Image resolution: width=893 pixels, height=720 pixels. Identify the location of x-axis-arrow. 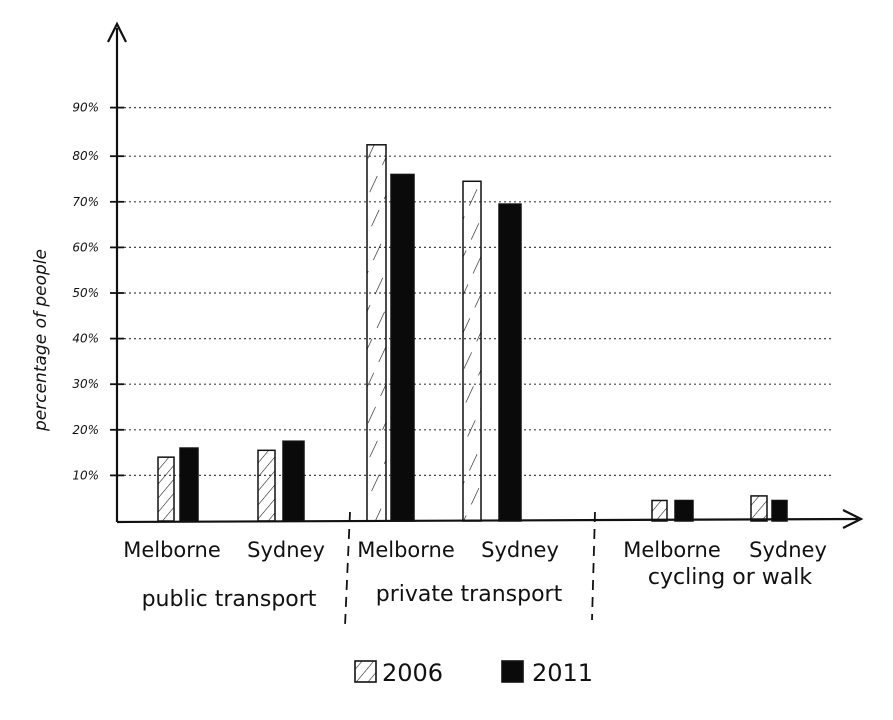
(853, 519).